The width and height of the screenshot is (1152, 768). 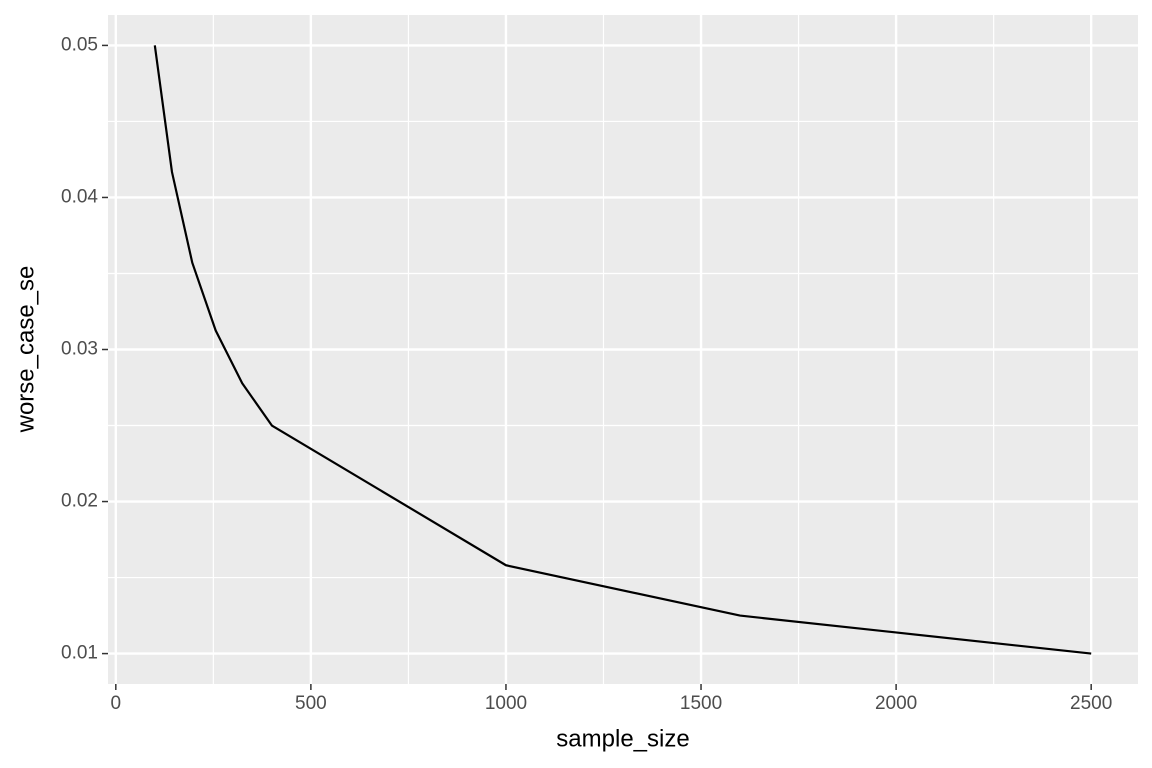 What do you see at coordinates (311, 703) in the screenshot?
I see `x-tick-label: 500` at bounding box center [311, 703].